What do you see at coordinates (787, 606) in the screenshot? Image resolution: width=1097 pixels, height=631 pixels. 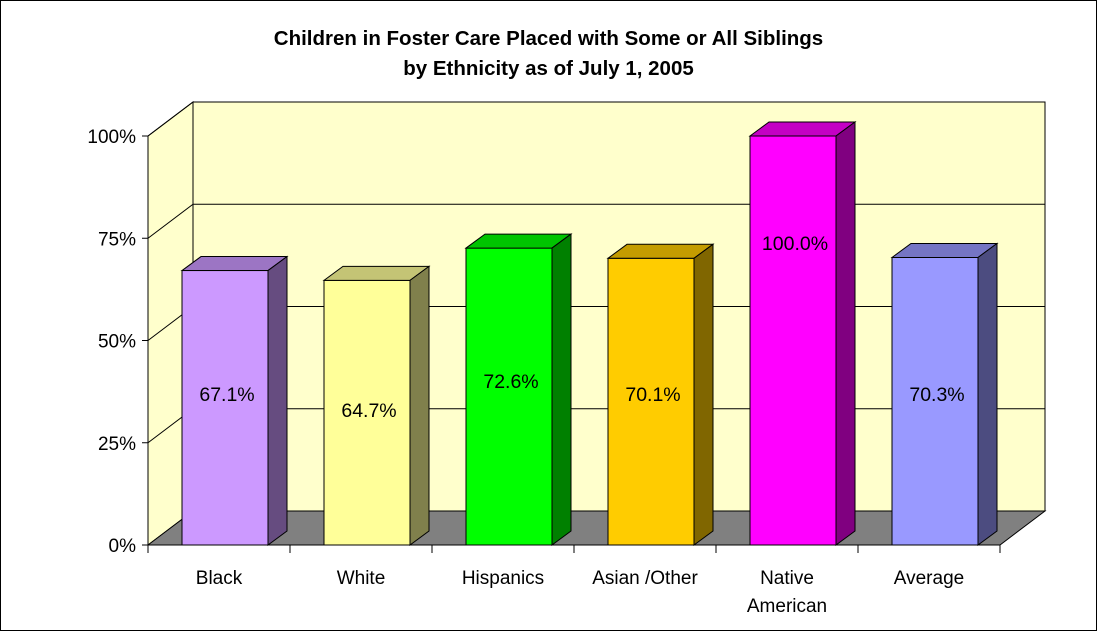 I see `x-tick-label-line: American` at bounding box center [787, 606].